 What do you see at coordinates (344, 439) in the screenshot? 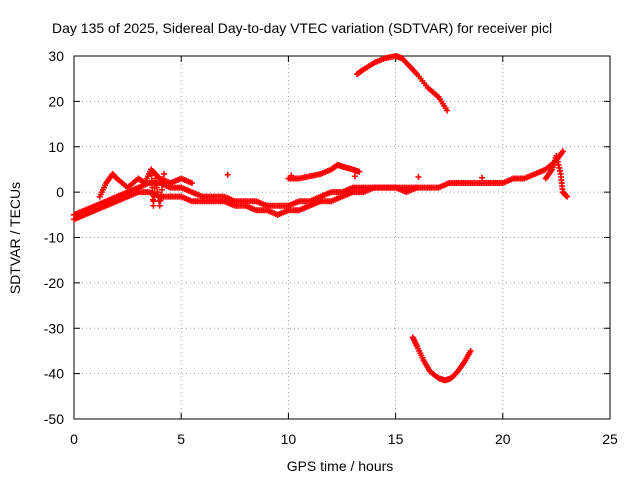
I see `x-tick-labels: 0 5 10 15 20 25` at bounding box center [344, 439].